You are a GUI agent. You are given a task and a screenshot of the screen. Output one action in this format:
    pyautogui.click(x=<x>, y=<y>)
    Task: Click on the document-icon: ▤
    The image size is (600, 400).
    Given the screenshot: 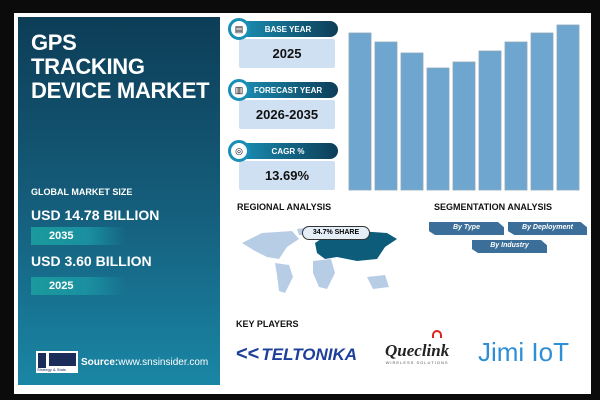 What is the action you would take?
    pyautogui.click(x=239, y=29)
    